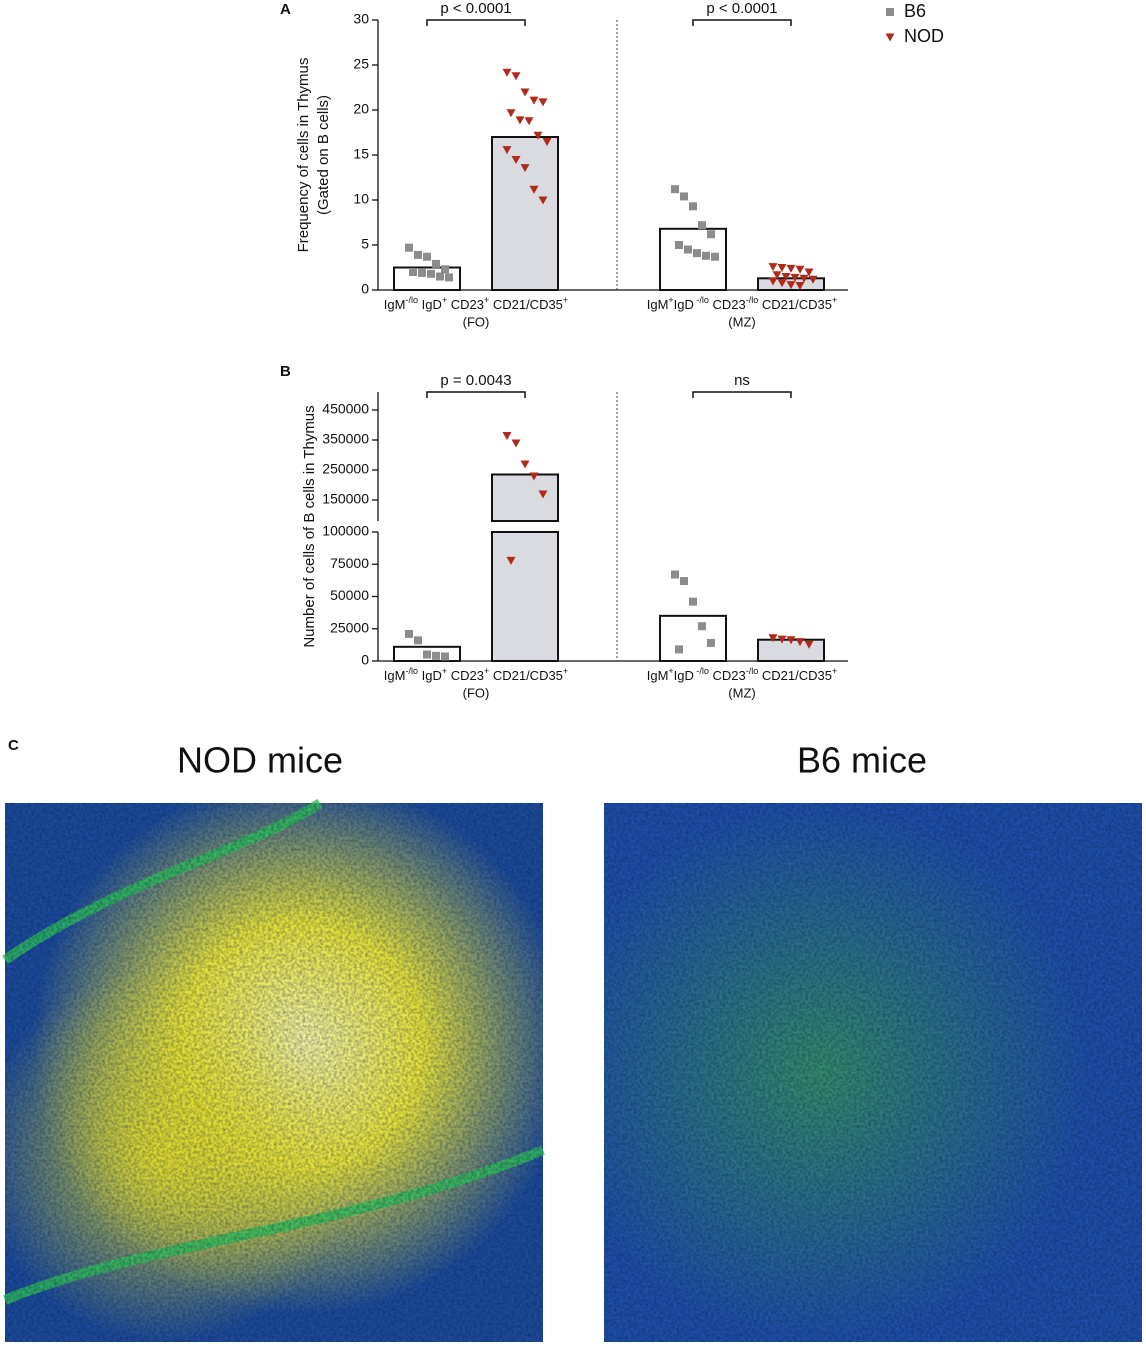  I want to click on y-axis-label: Frequency of cells in Thymus, so click(303, 155).